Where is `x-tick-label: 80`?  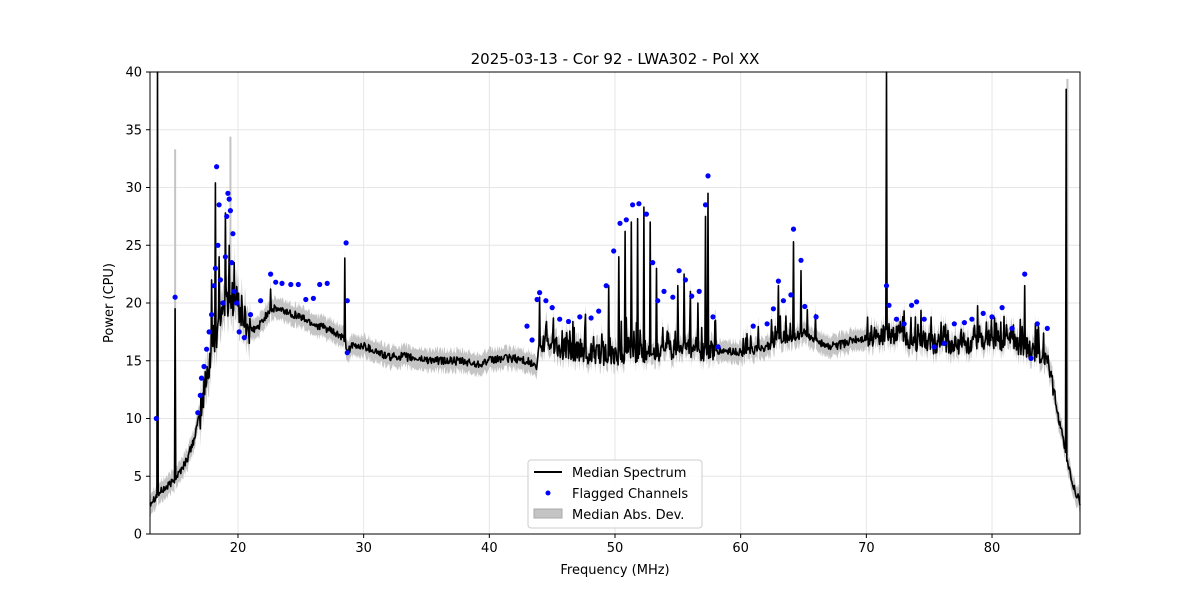 x-tick-label: 80 is located at coordinates (992, 548).